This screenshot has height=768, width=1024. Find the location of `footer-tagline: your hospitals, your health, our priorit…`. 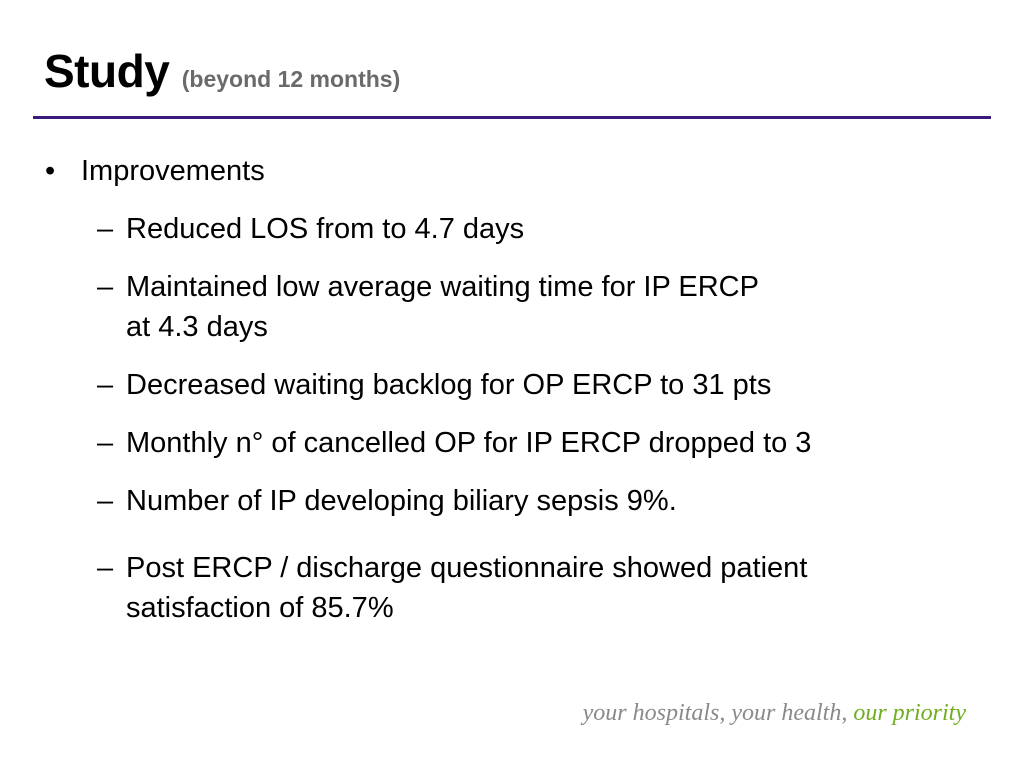

footer-tagline: your hospitals, your health, our priorit… is located at coordinates (774, 713).